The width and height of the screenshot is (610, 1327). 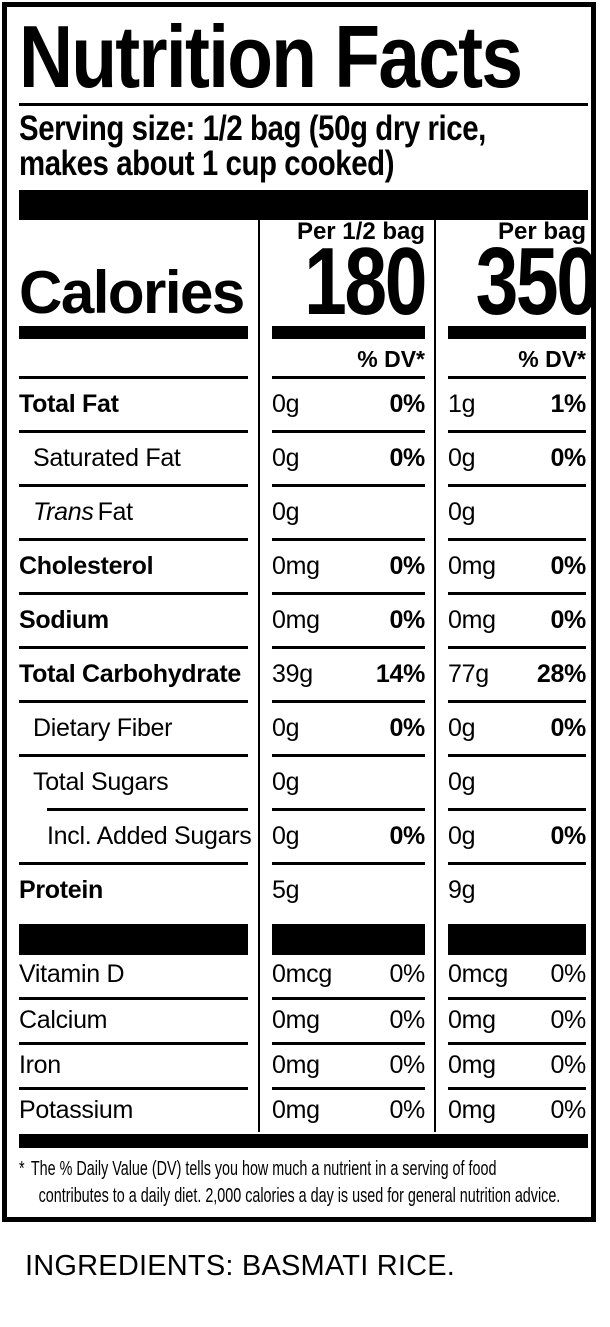 What do you see at coordinates (64, 619) in the screenshot?
I see `nutrient-name: Sodium` at bounding box center [64, 619].